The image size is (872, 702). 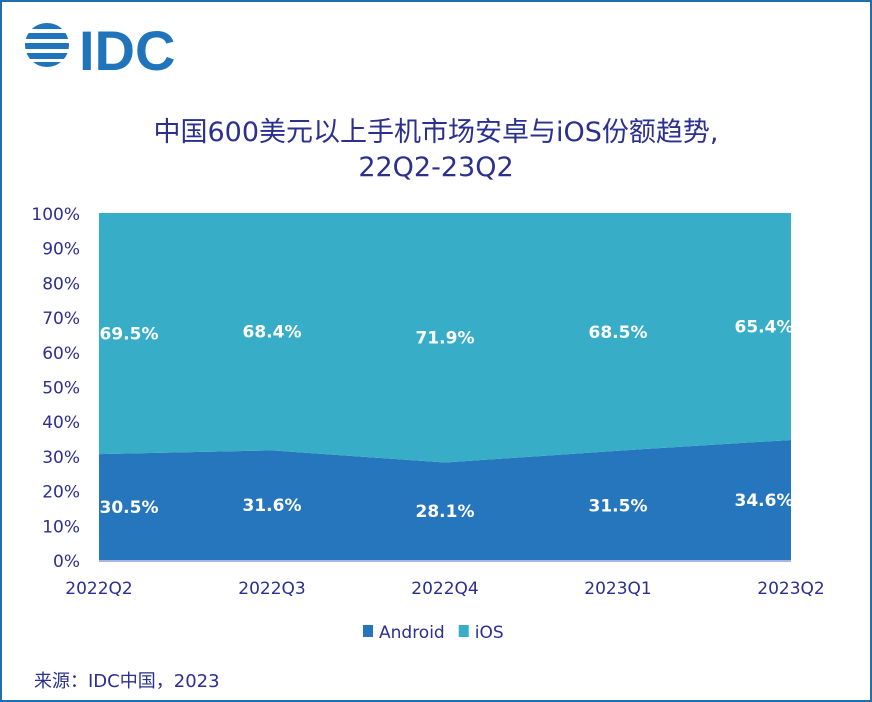 I want to click on data-label: 71.9%, so click(x=445, y=339).